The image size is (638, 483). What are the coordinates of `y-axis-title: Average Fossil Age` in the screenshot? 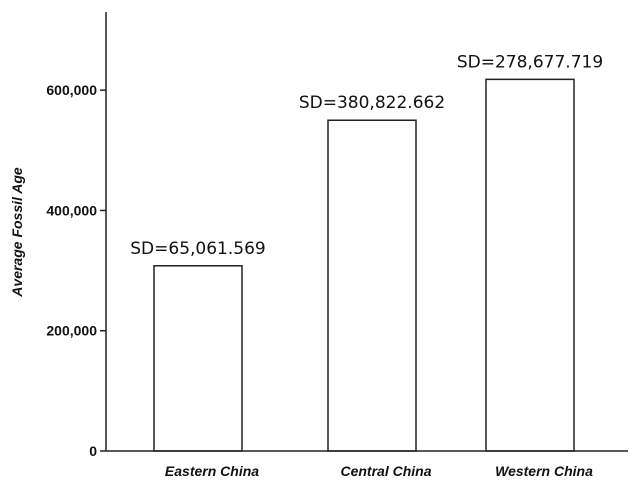 It's located at (17, 232).